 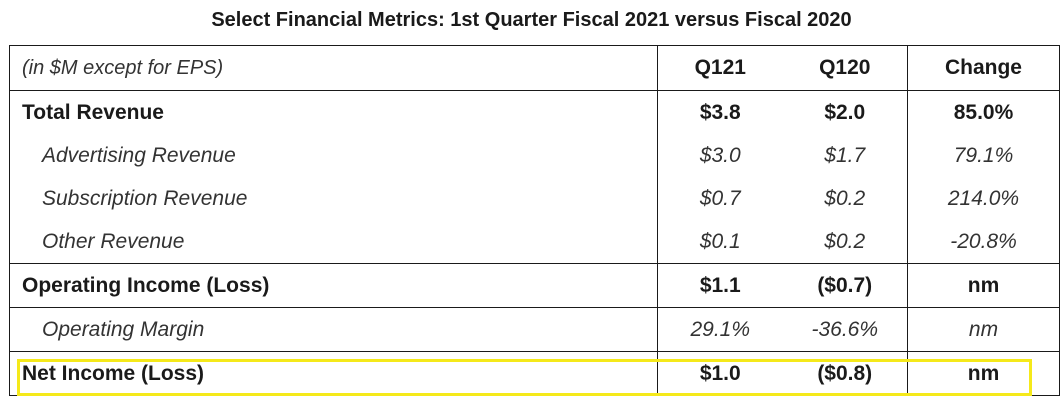 What do you see at coordinates (720, 241) in the screenshot?
I see `cell-q121: $0.1` at bounding box center [720, 241].